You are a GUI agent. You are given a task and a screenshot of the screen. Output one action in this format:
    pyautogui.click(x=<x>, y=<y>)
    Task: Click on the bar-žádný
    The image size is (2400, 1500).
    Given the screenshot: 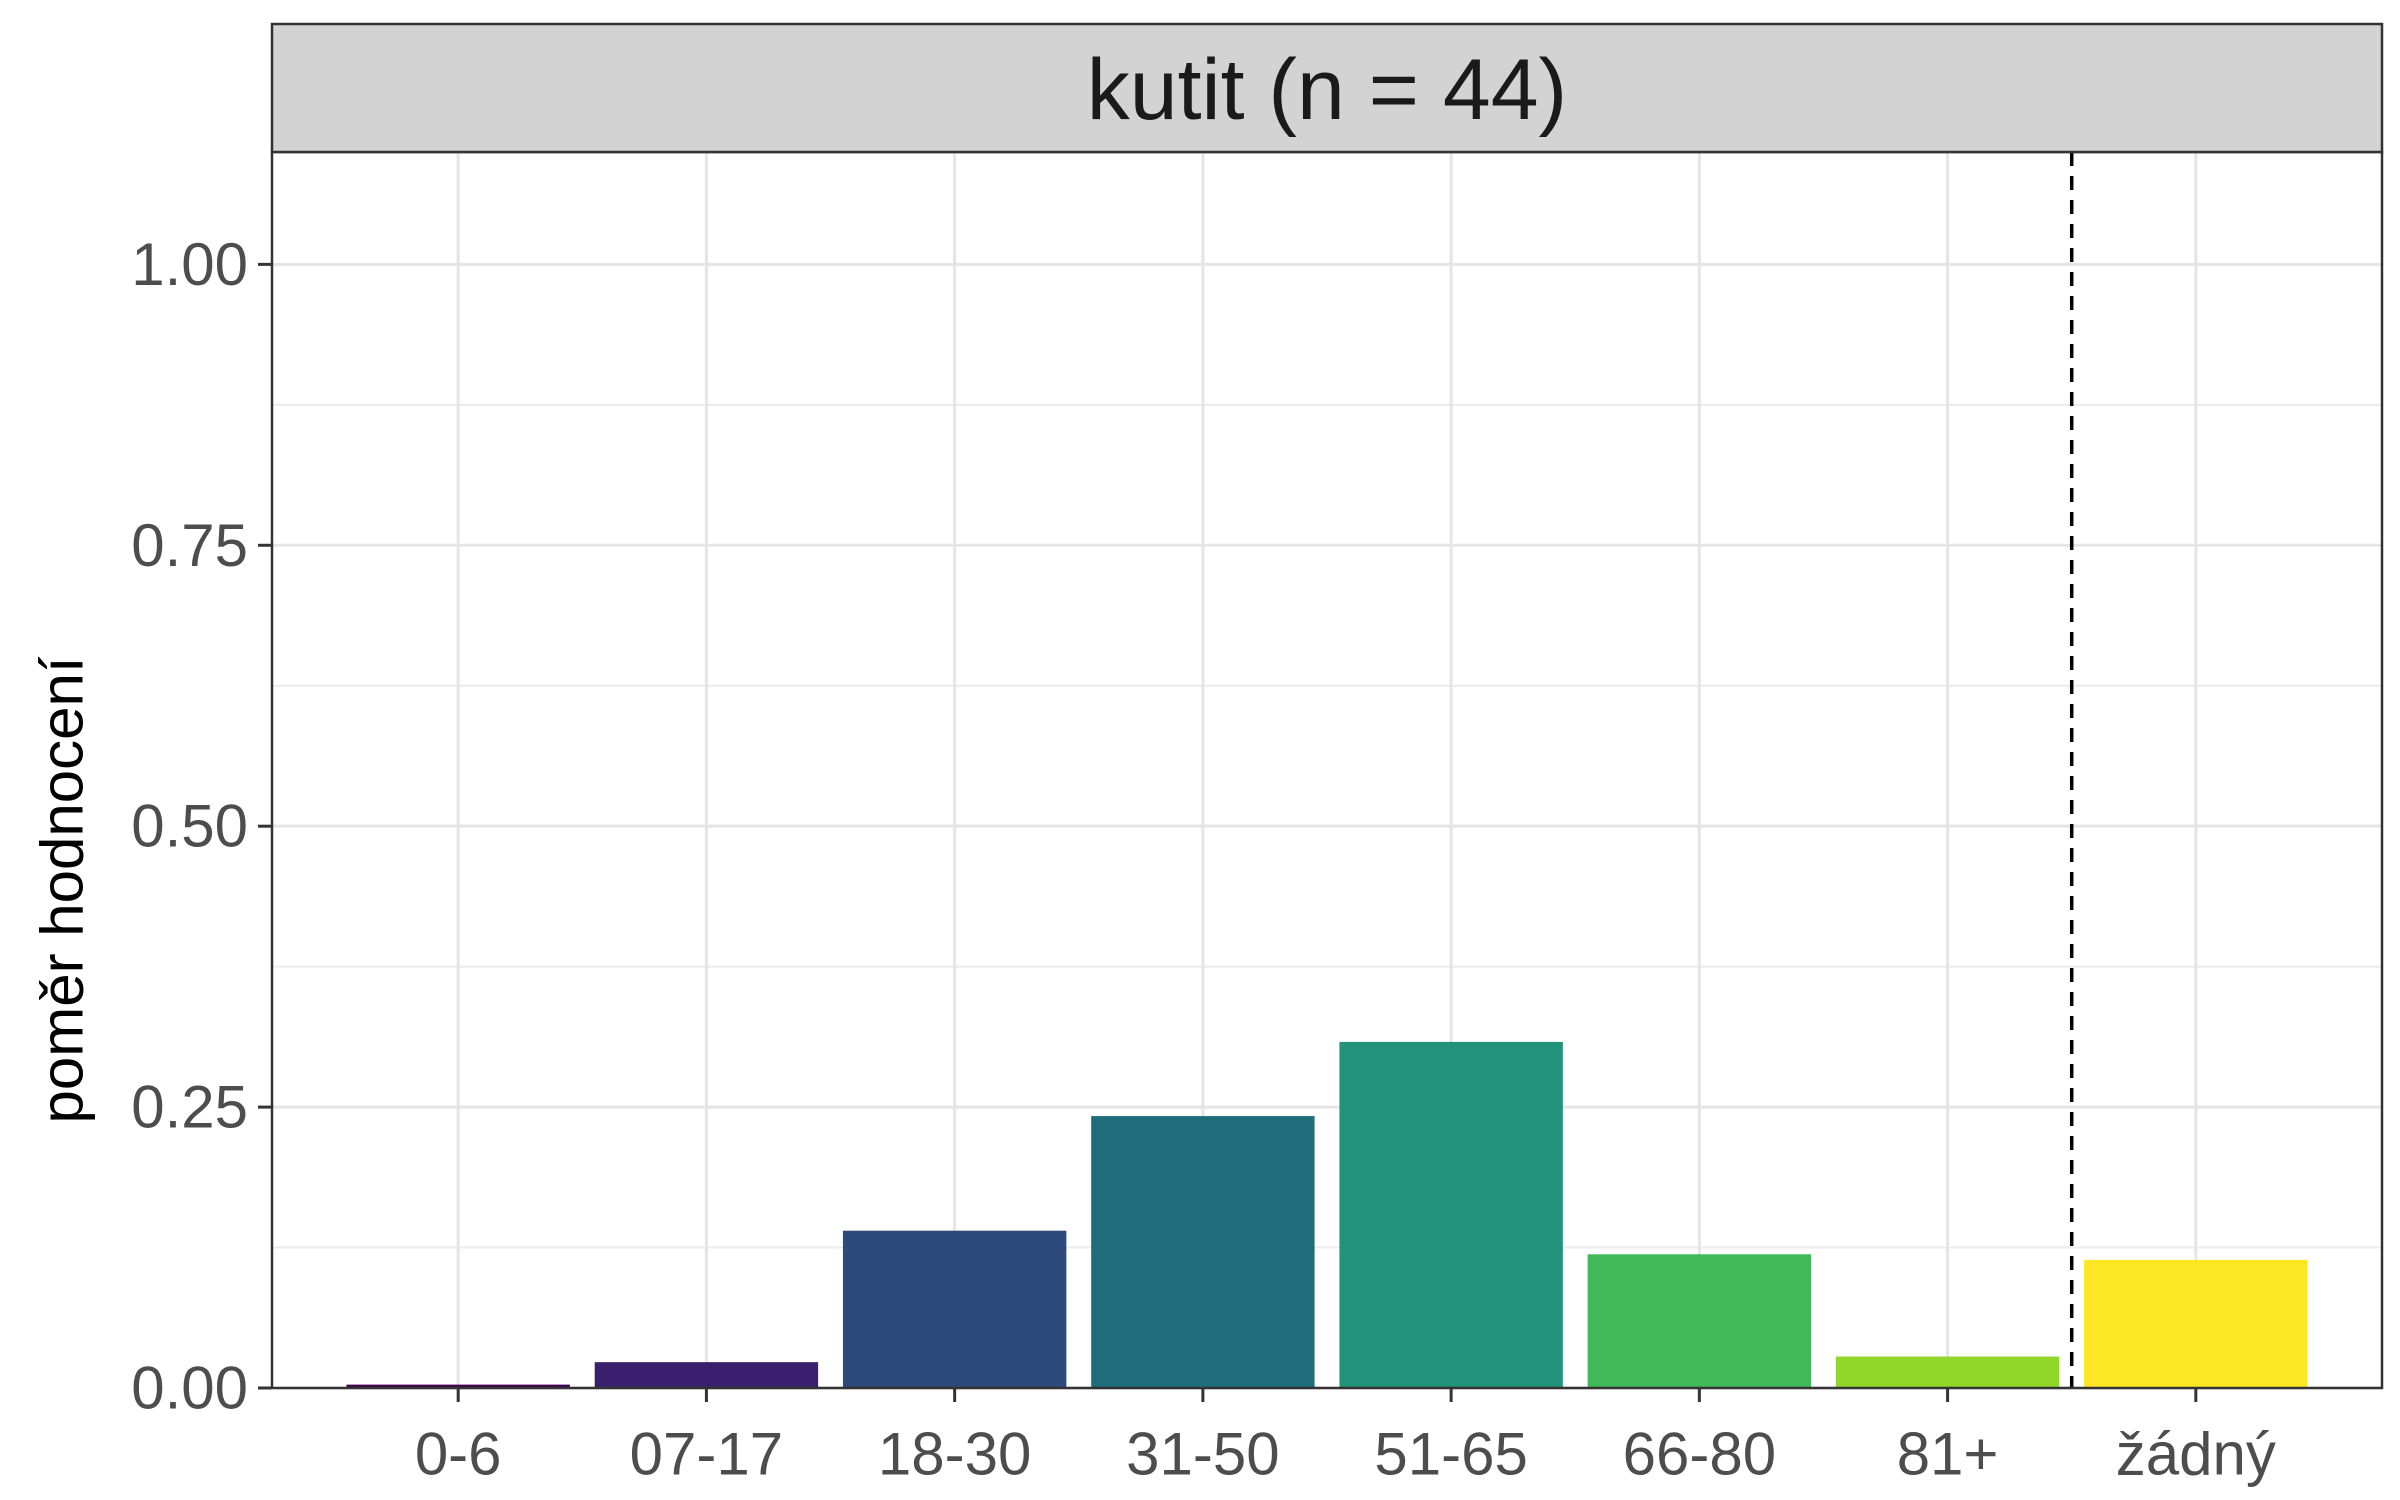 What is the action you would take?
    pyautogui.click(x=2196, y=1323)
    